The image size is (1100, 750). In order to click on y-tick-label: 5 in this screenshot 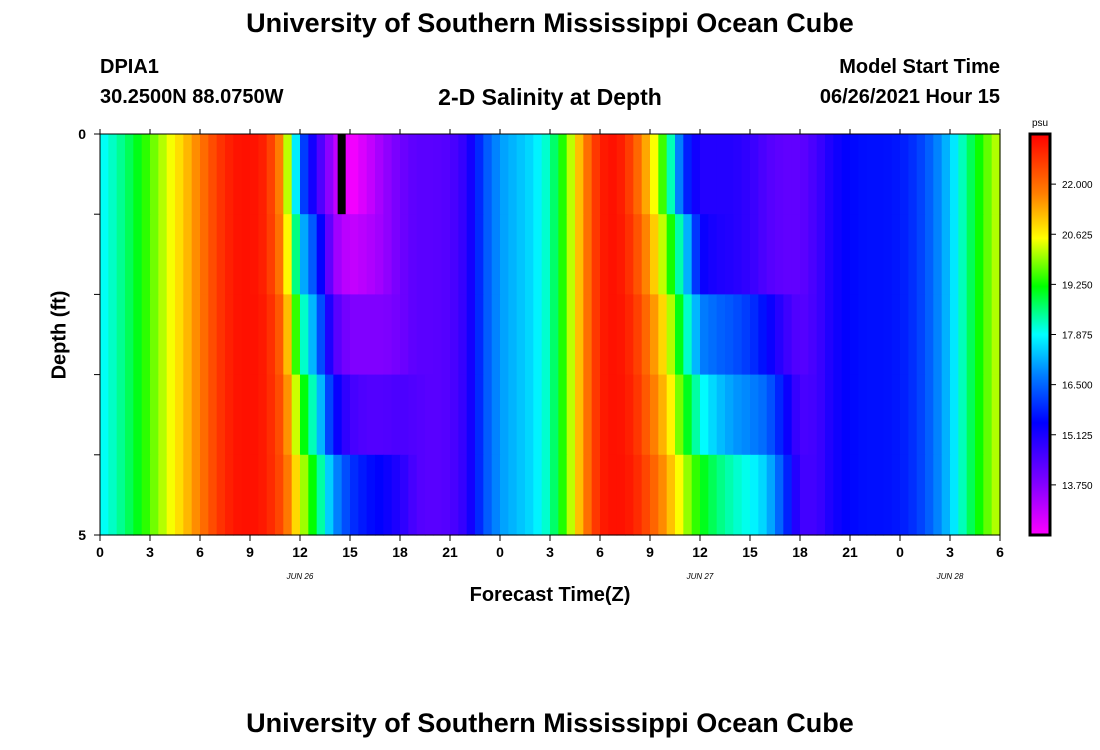, I will do `click(82, 535)`.